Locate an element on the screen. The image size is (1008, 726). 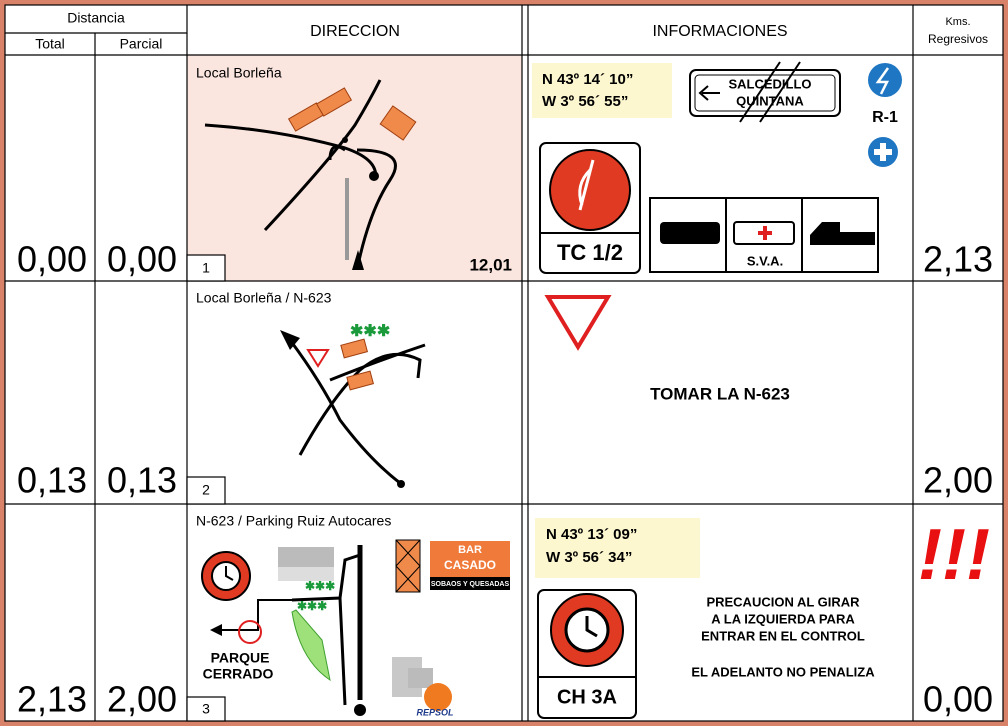
number: 1 is located at coordinates (206, 268).